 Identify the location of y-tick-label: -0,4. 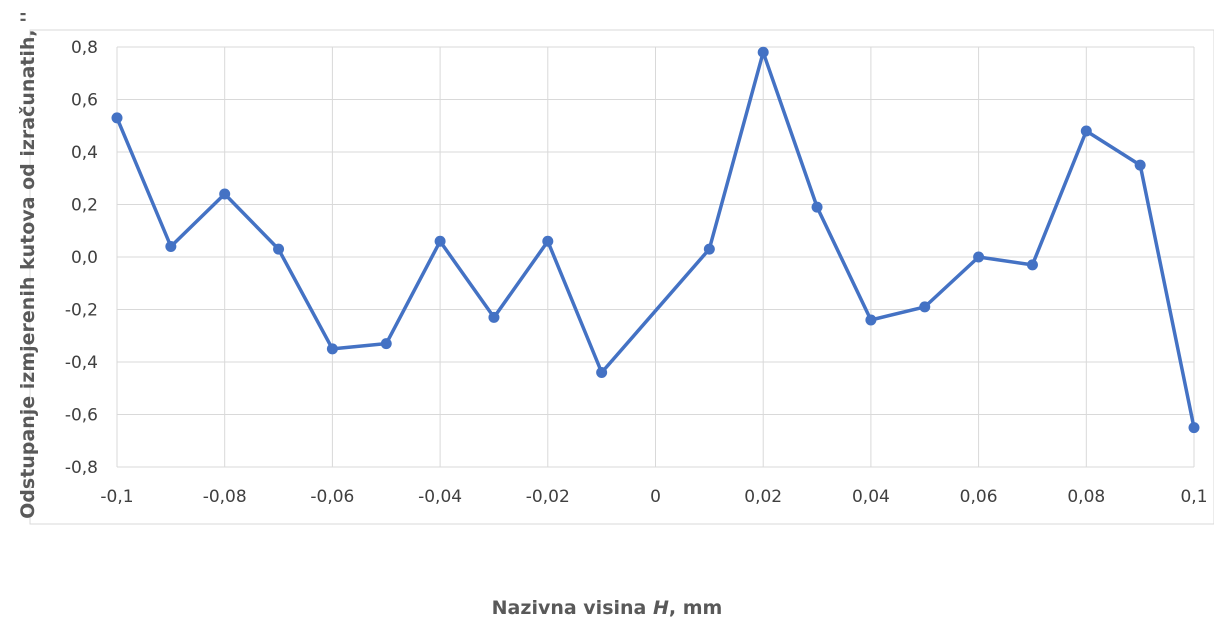
(81, 363).